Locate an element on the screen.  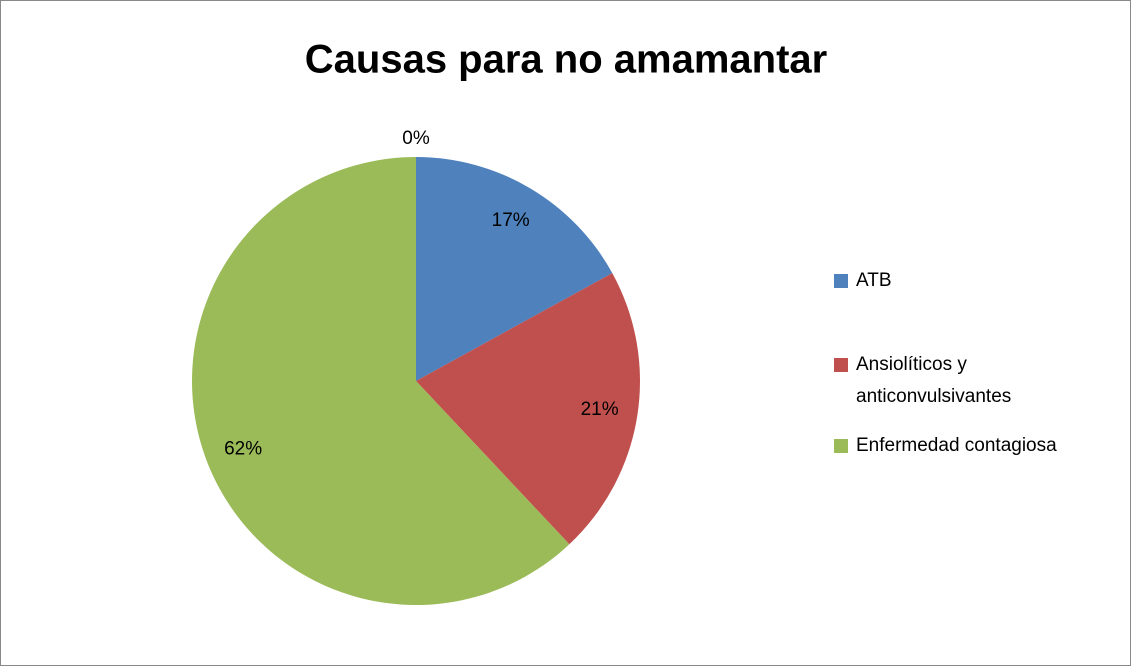
data-label: 0% is located at coordinates (416, 138).